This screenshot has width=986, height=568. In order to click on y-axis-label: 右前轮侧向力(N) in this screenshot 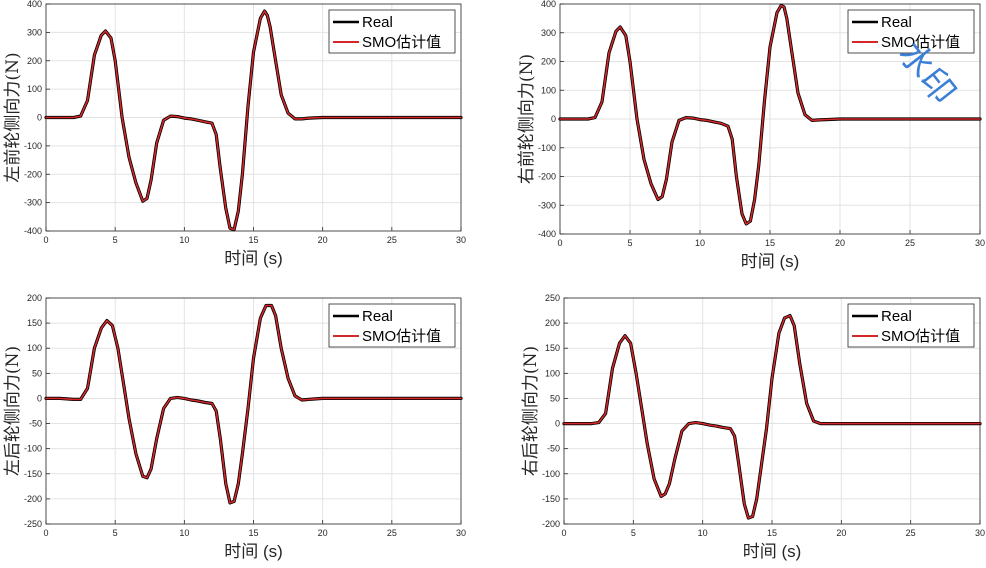, I will do `click(527, 119)`.